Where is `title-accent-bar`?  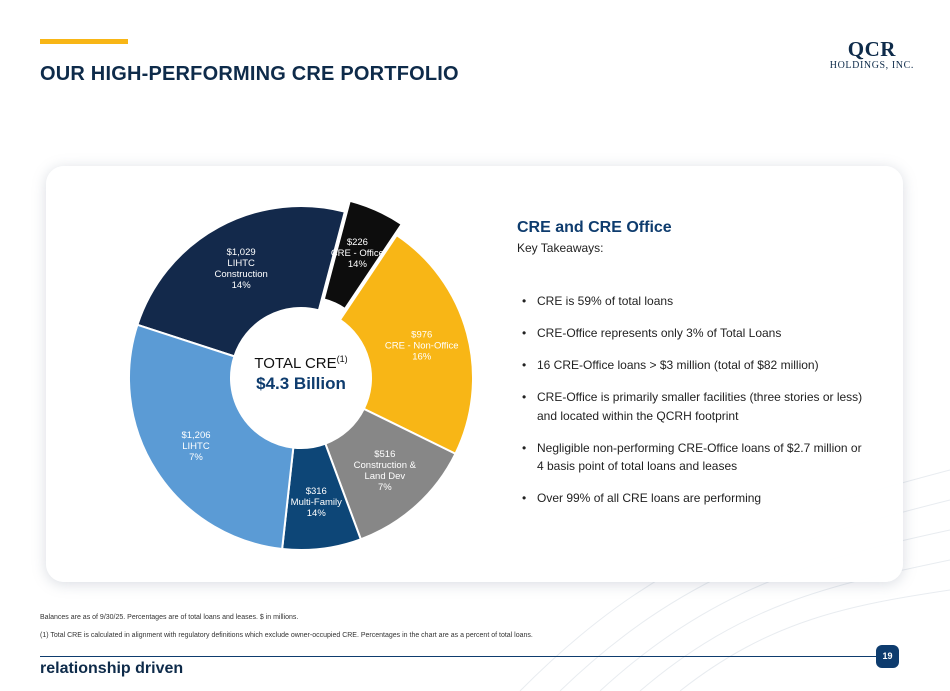
title-accent-bar is located at coordinates (84, 41).